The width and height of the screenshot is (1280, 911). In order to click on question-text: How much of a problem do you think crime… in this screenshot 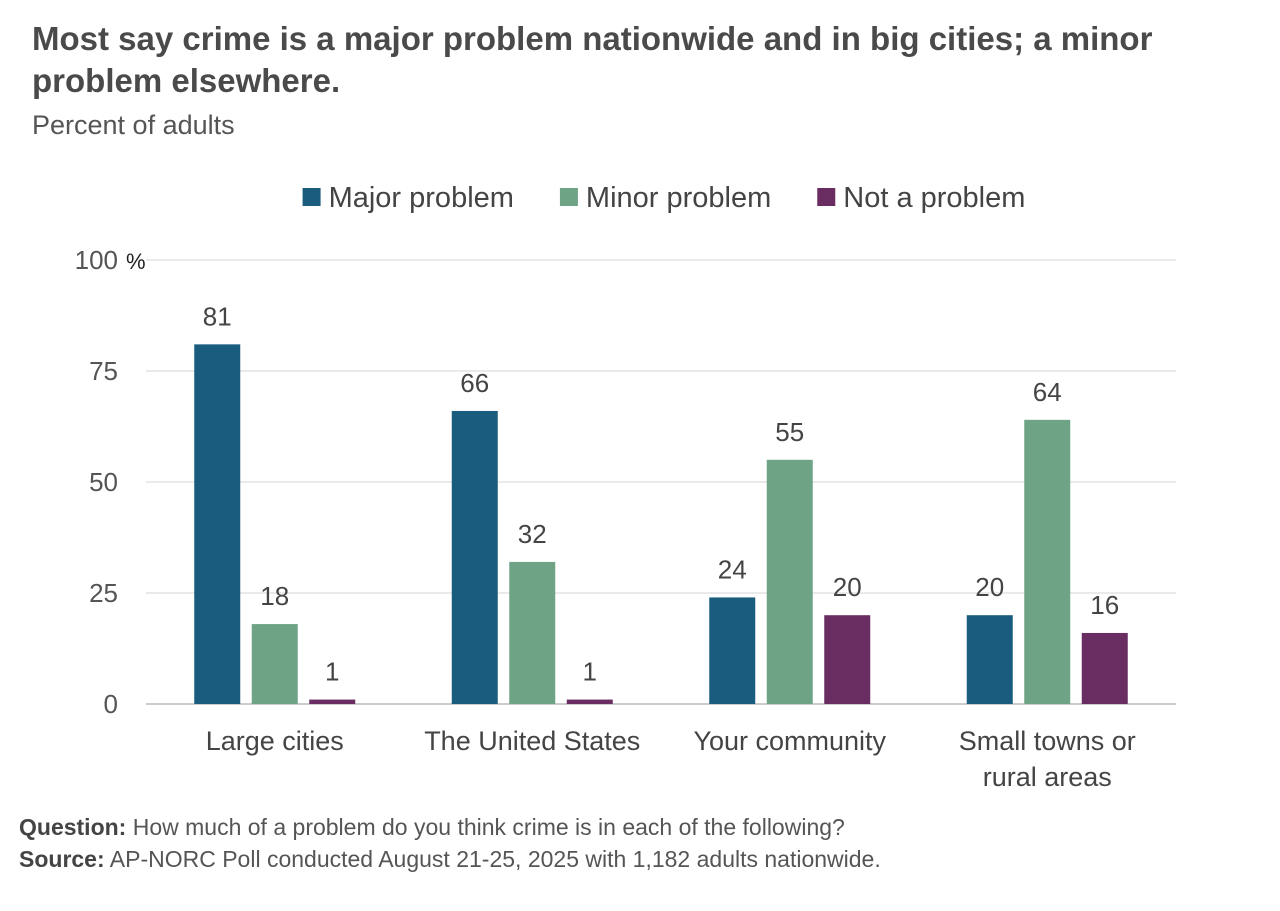, I will do `click(485, 827)`.